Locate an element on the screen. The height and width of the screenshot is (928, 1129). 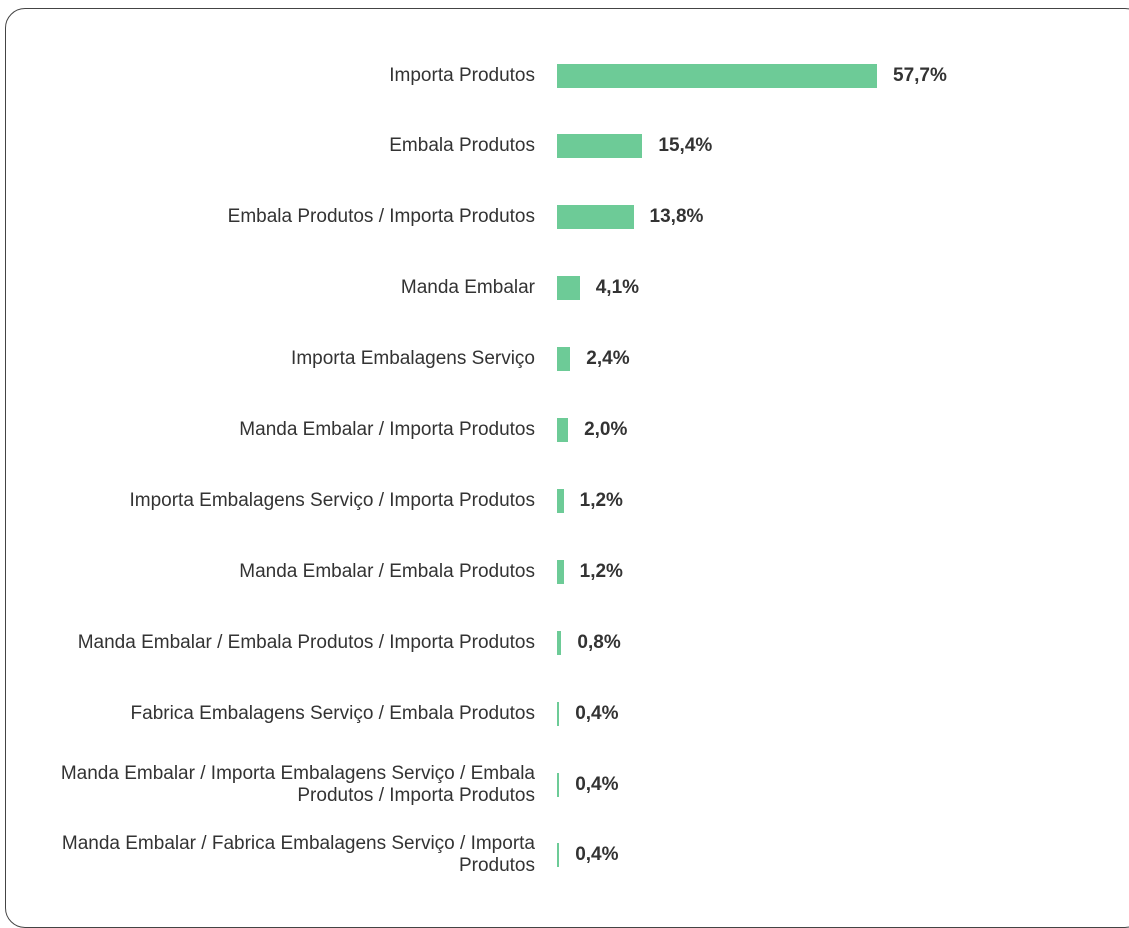
category-label: Manda Embalar / Embala Produtos is located at coordinates (387, 571).